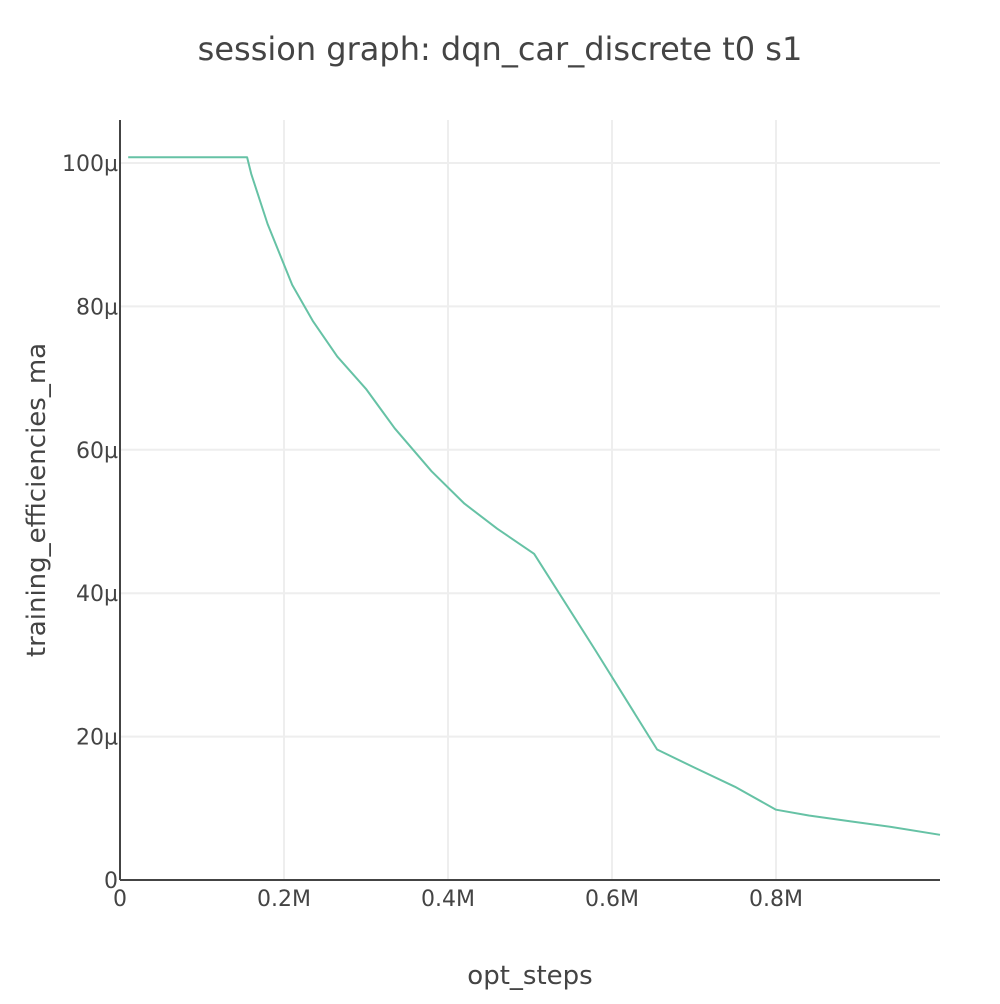 Image resolution: width=1000 pixels, height=1004 pixels. I want to click on x-tick-label: 0.4M, so click(448, 899).